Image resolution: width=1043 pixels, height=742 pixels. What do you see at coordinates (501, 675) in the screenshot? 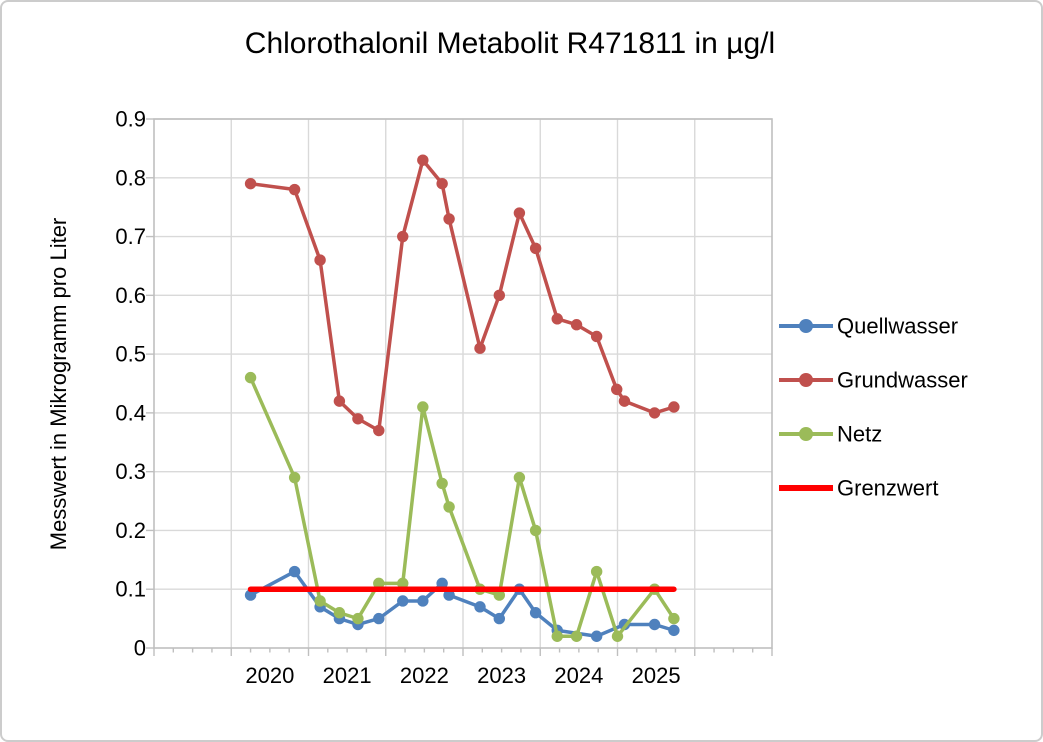
I see `x-tick-label: 2023` at bounding box center [501, 675].